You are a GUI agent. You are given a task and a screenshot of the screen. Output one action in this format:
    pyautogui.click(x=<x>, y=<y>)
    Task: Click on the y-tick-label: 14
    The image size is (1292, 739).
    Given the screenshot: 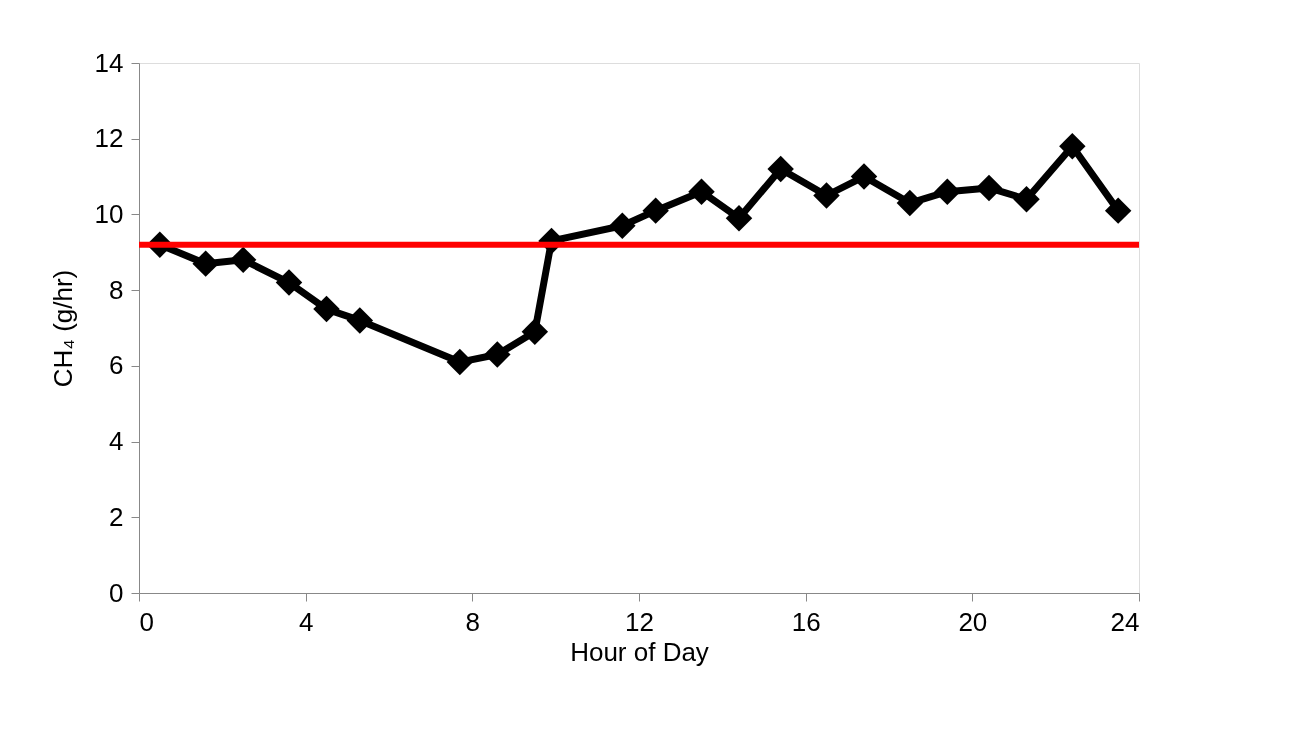 What is the action you would take?
    pyautogui.click(x=109, y=62)
    